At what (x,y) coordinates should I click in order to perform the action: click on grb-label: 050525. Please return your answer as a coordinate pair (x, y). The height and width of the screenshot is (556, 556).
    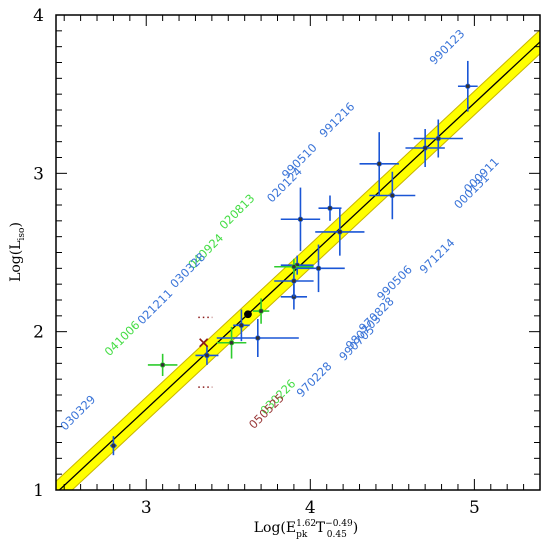
    Looking at the image, I should click on (266, 411).